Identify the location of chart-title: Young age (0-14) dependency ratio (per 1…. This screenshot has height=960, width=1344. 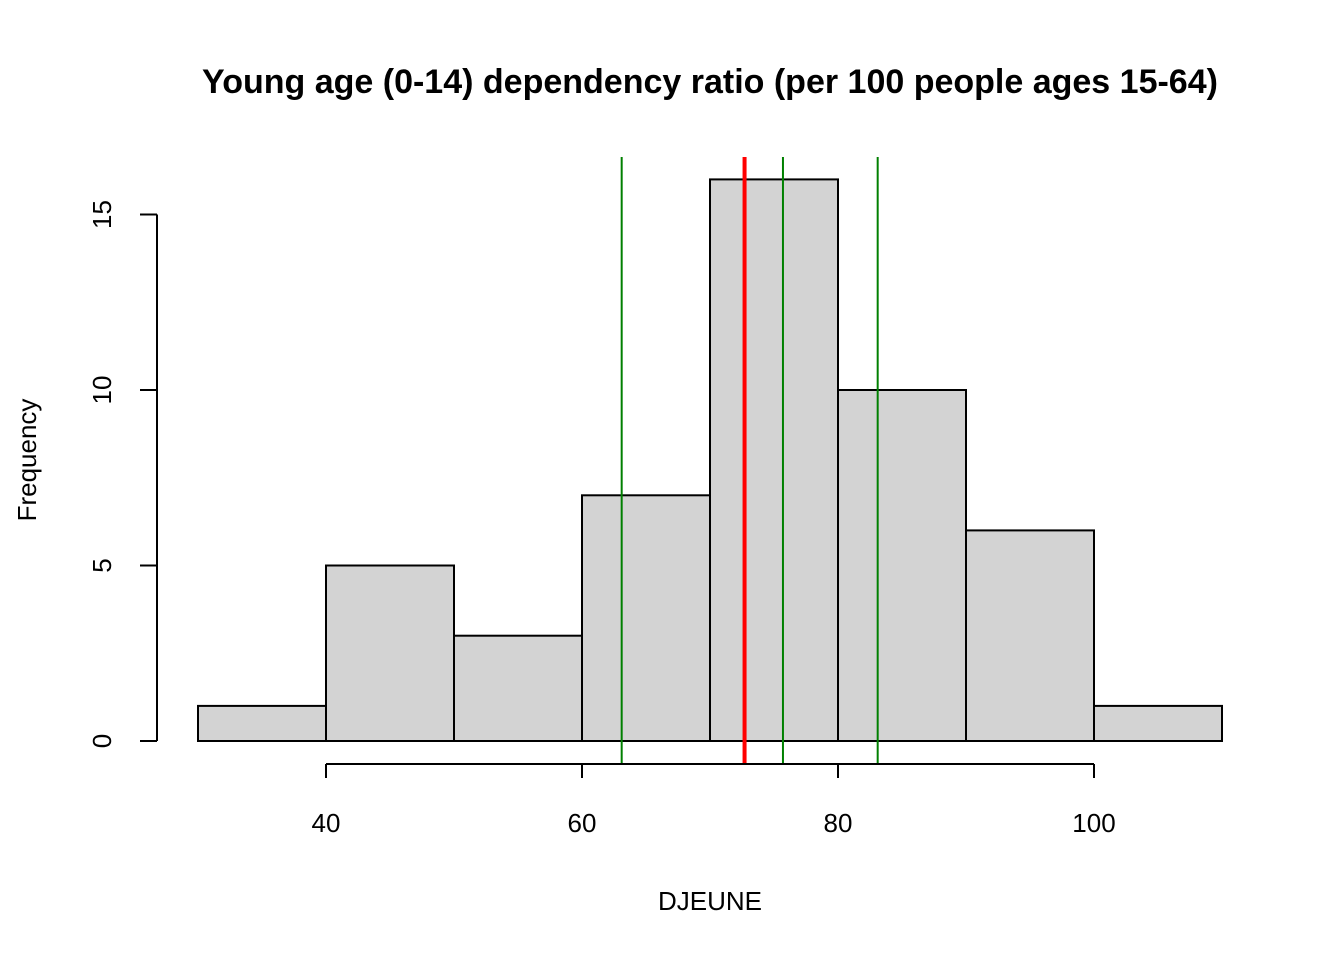
(710, 82).